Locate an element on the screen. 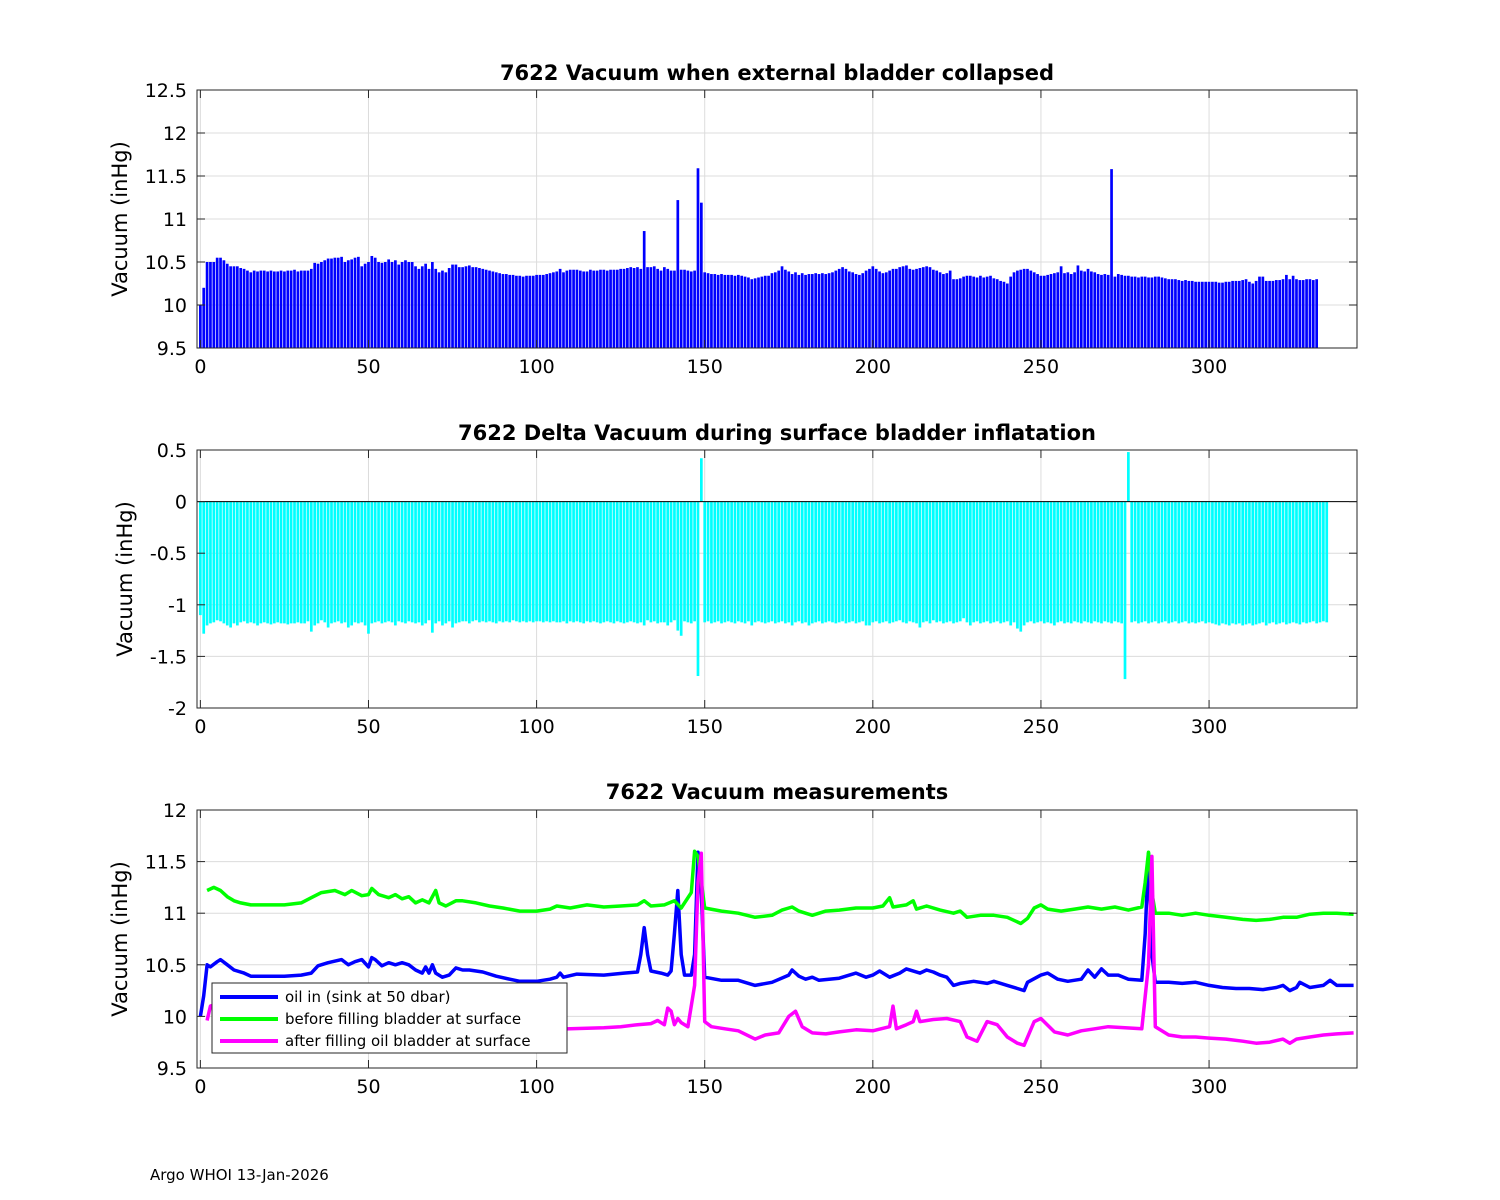 The width and height of the screenshot is (1500, 1200). y-tick-label: 10.5 is located at coordinates (166, 263).